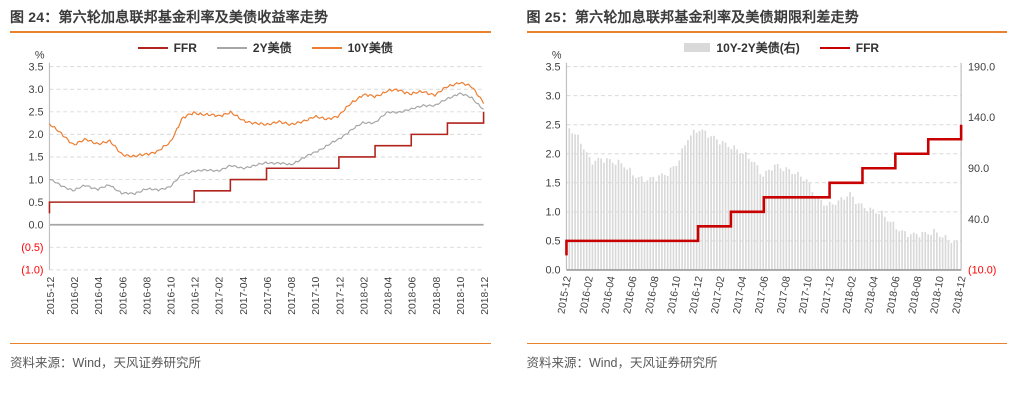 This screenshot has height=409, width=1015. What do you see at coordinates (978, 220) in the screenshot?
I see `svg-text: 40.0` at bounding box center [978, 220].